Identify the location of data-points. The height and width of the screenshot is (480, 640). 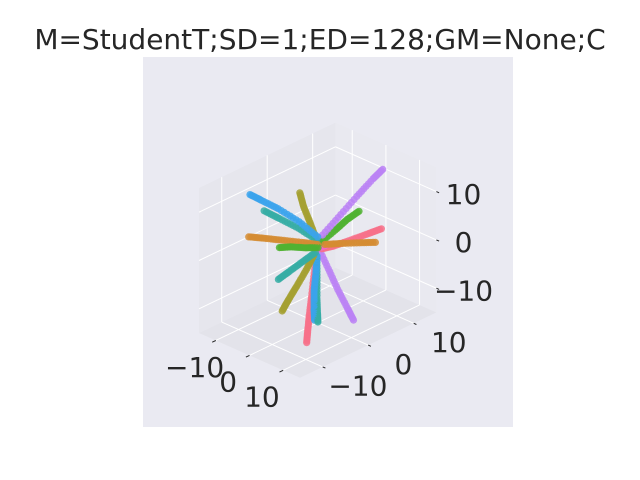
(316, 256).